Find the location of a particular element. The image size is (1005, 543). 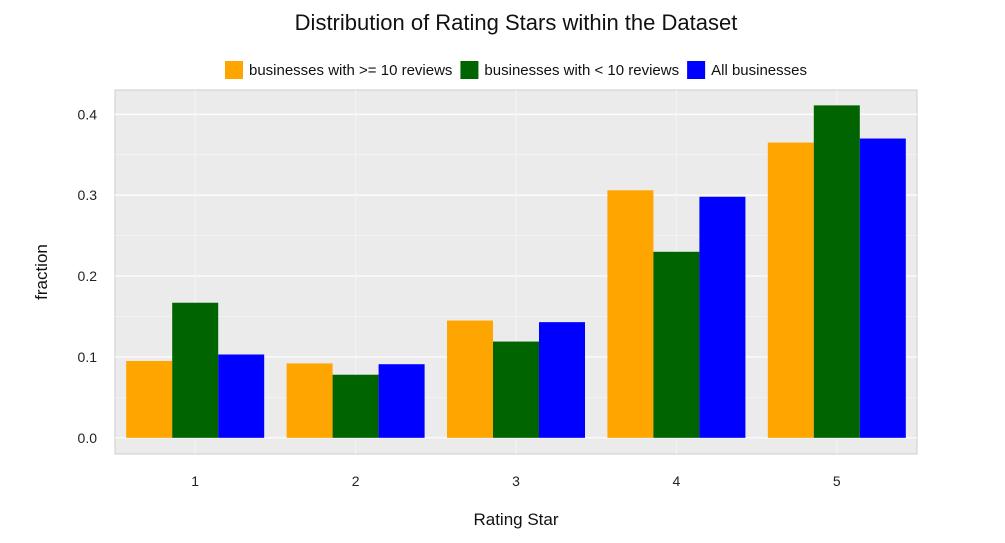

y-tick-label: 0.1 is located at coordinates (88, 357).